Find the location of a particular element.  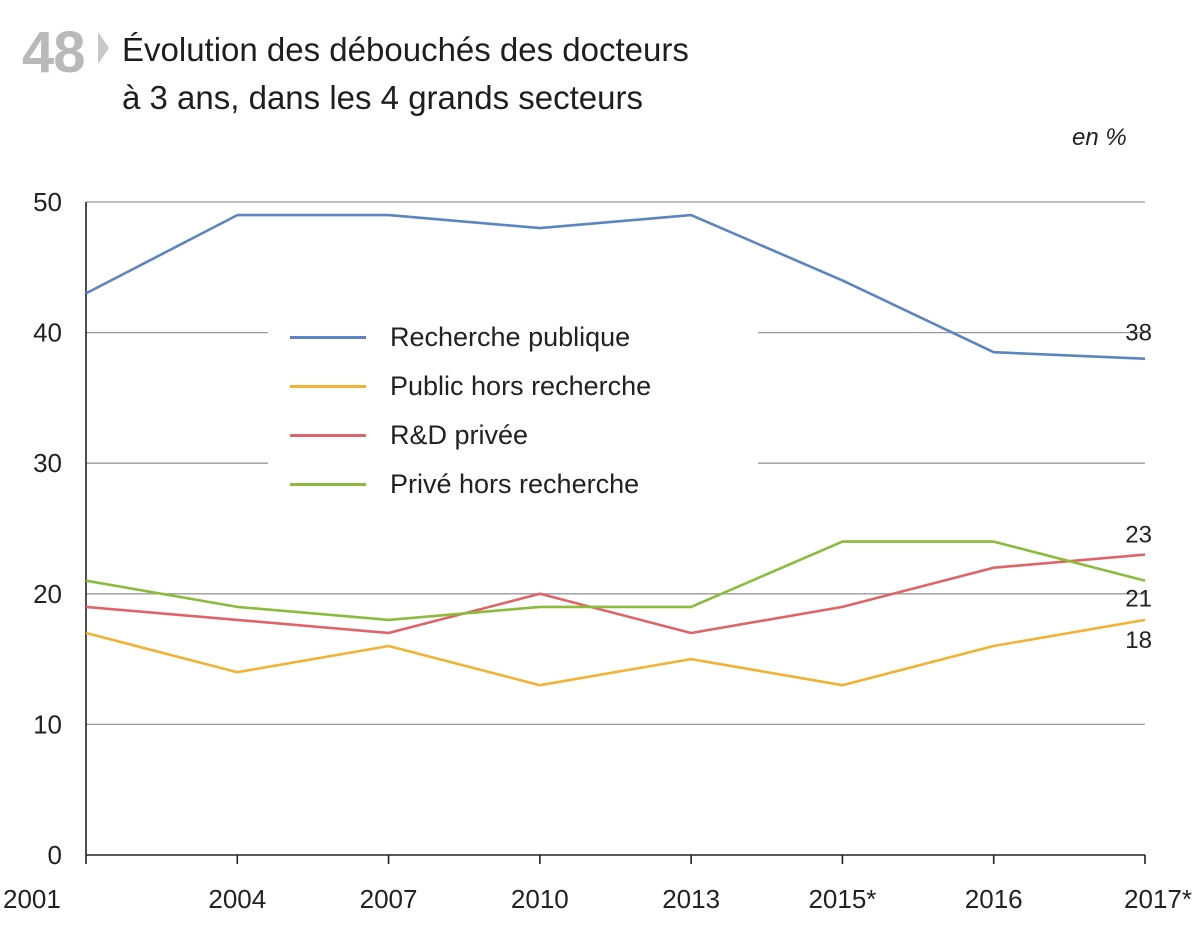

series-line-recherche-publique is located at coordinates (615, 286).